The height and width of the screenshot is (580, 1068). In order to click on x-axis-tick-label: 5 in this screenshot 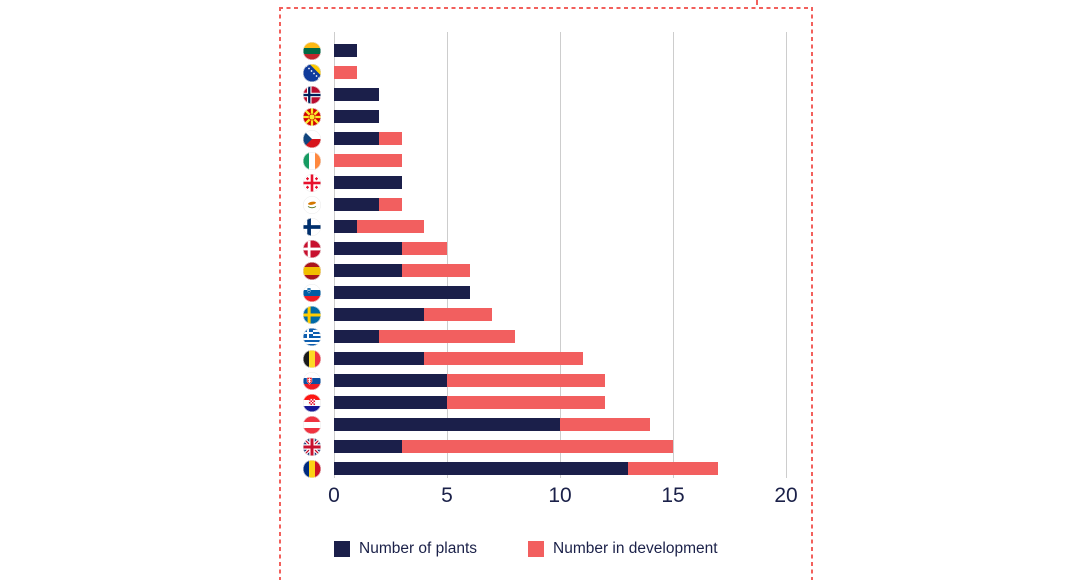, I will do `click(447, 495)`.